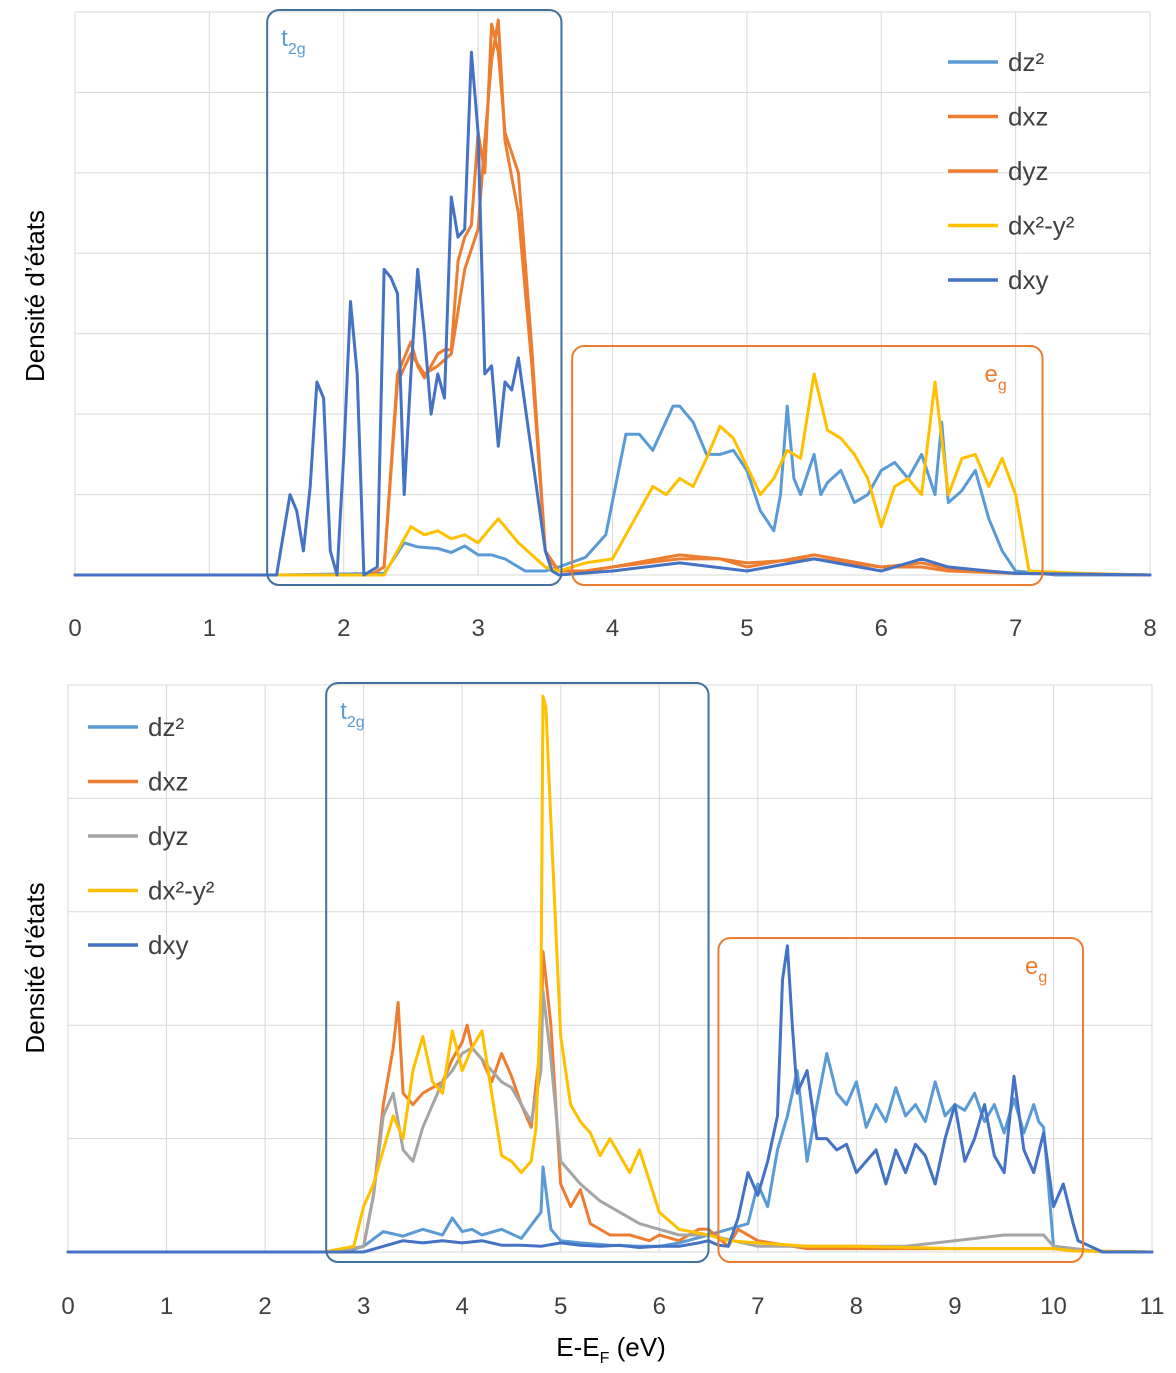 The image size is (1176, 1373). I want to click on x-axis-title: E-EF (eV), so click(610, 1349).